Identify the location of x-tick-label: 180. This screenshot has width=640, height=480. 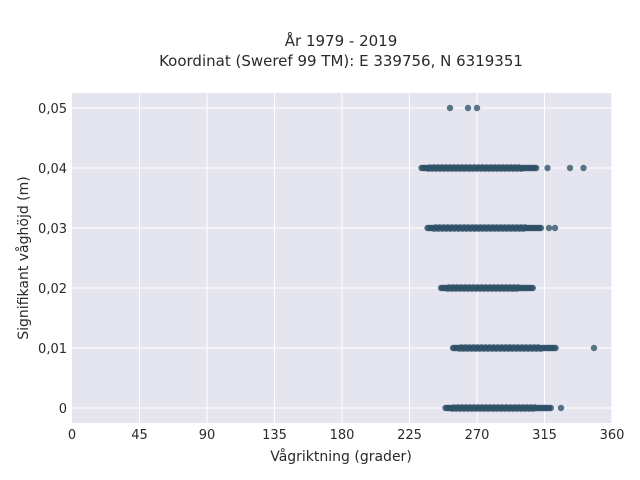
(342, 435).